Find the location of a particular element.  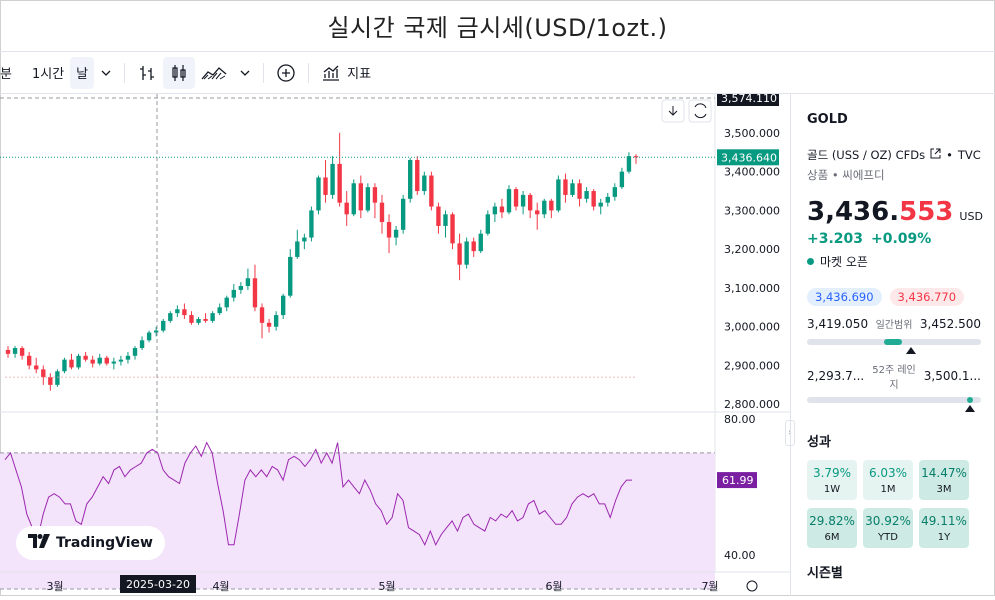

bar-chart-style-icon is located at coordinates (147, 73).